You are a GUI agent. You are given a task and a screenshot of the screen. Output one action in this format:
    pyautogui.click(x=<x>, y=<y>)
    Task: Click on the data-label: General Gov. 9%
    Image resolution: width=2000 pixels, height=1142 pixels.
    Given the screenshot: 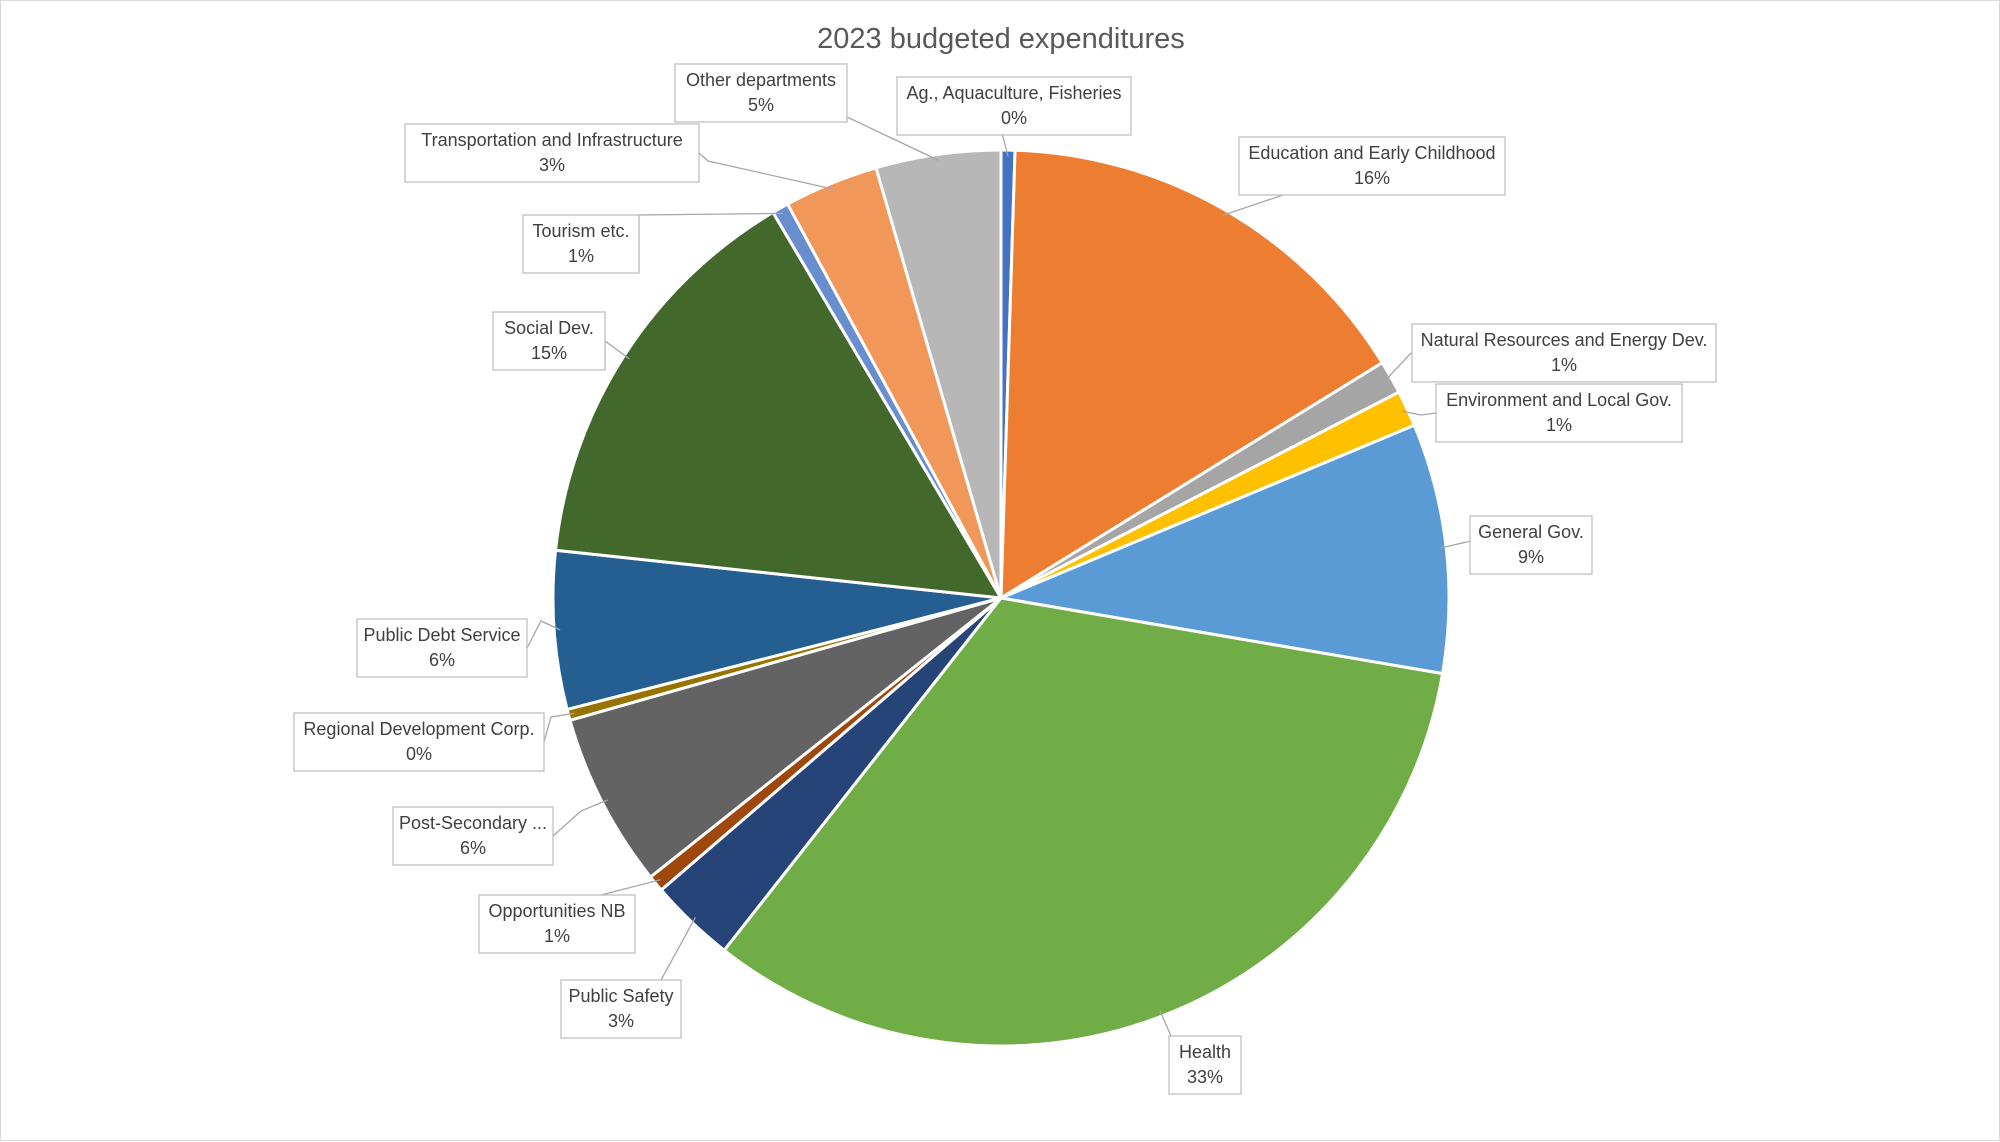 What is the action you would take?
    pyautogui.click(x=1531, y=545)
    